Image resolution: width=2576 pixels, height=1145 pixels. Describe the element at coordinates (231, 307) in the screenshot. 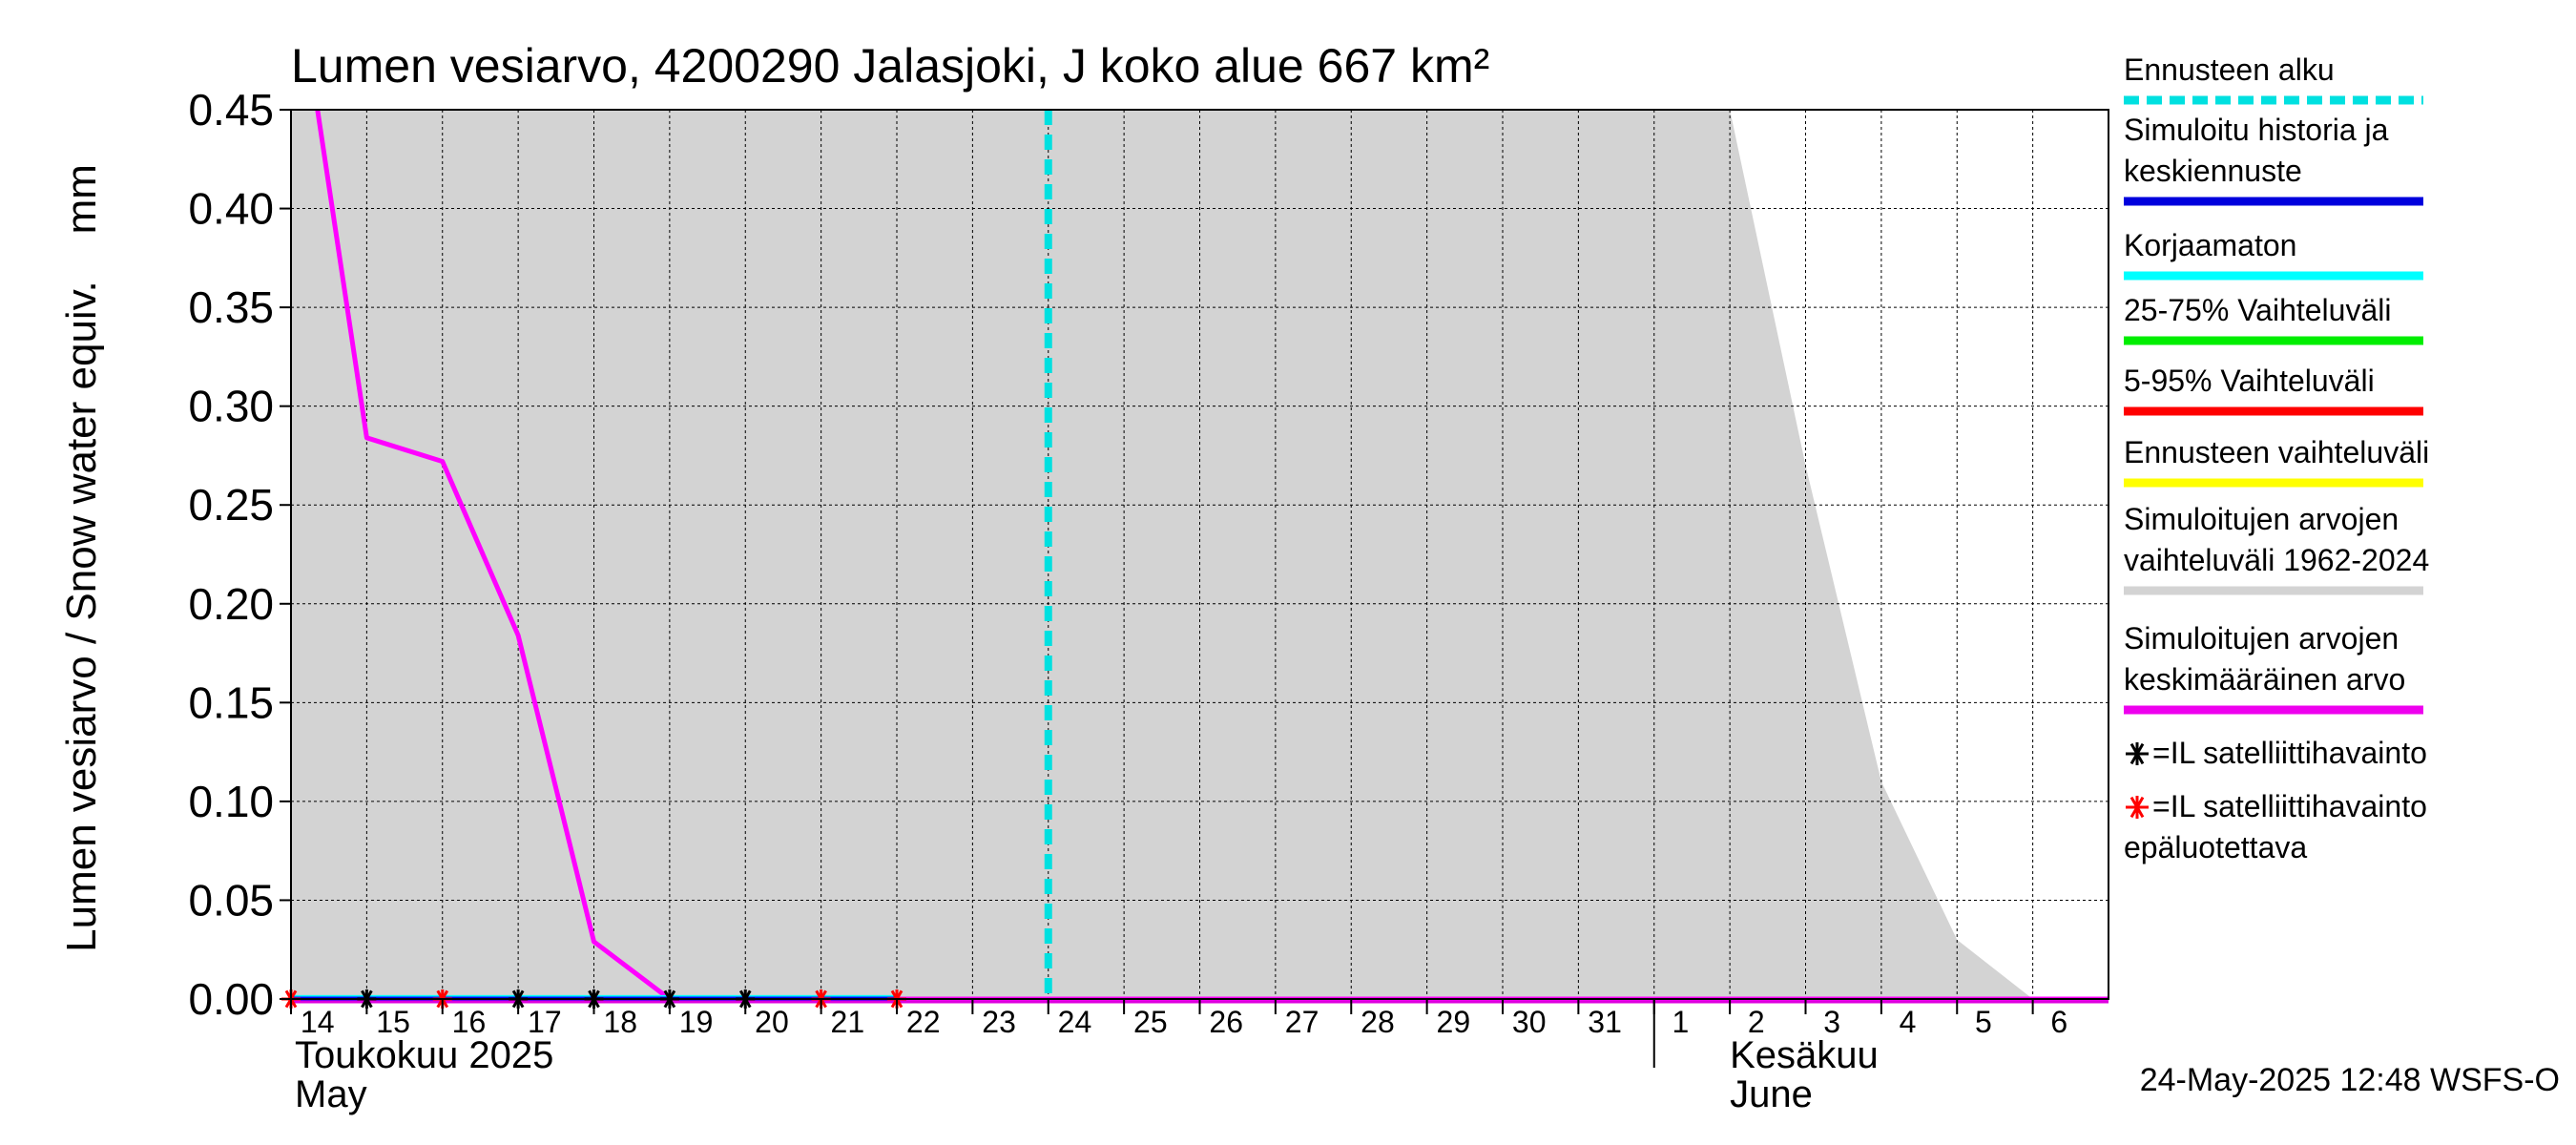

I see `y-tick-label: 0.35` at that location.